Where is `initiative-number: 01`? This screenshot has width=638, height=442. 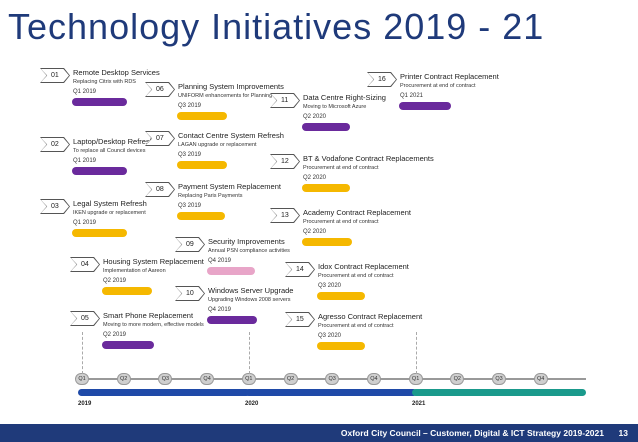 initiative-number: 01 is located at coordinates (55, 75).